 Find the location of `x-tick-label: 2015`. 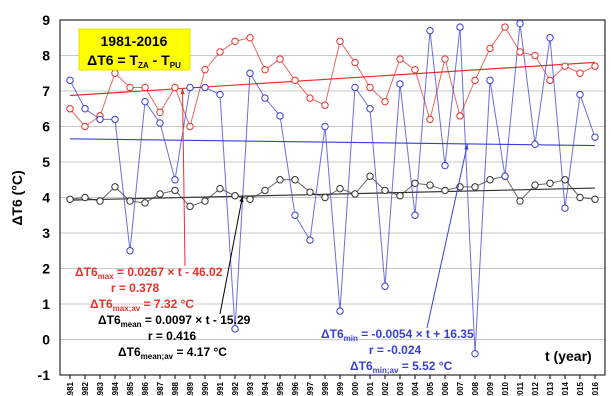

x-tick-label: 2015 is located at coordinates (580, 388).